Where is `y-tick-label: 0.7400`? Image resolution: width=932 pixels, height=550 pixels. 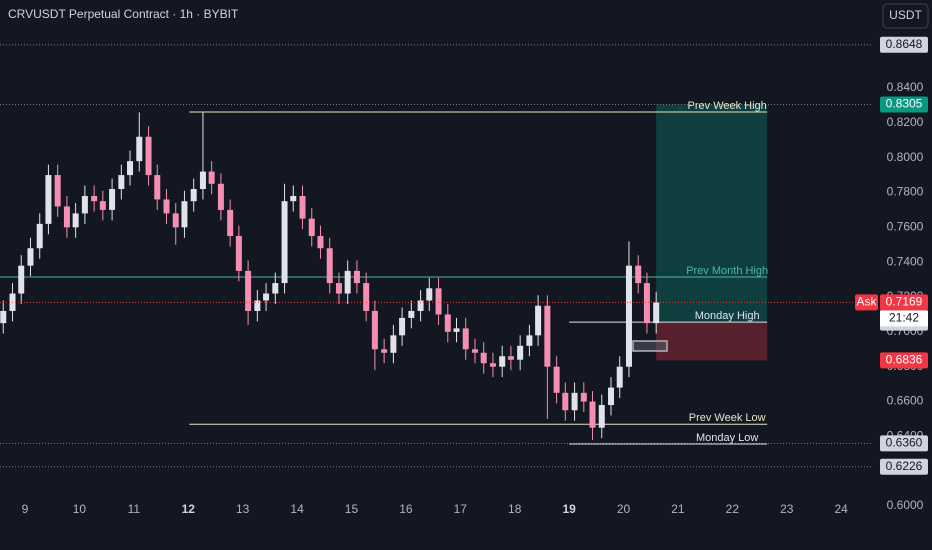
y-tick-label: 0.7400 is located at coordinates (905, 261).